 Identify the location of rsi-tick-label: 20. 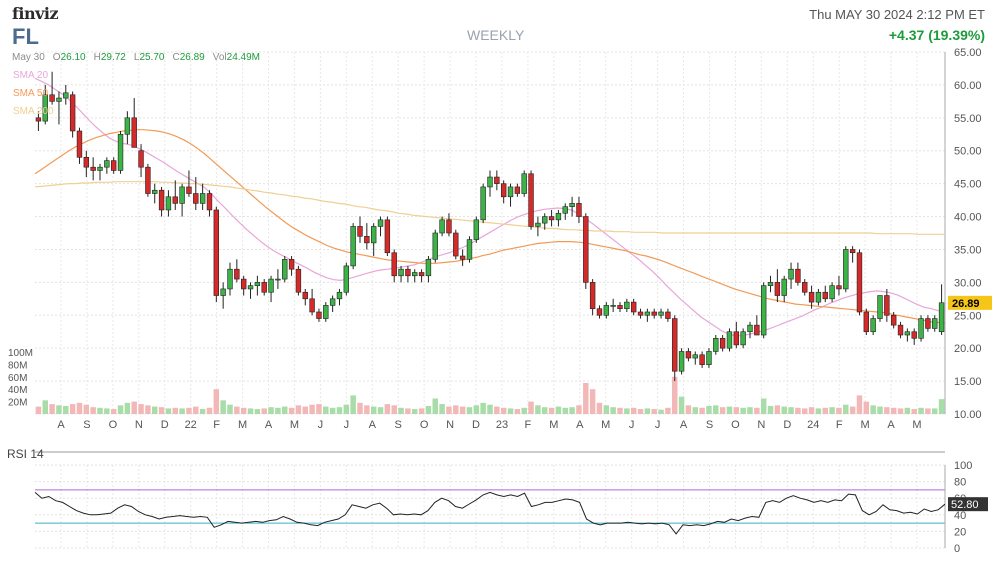
(960, 532).